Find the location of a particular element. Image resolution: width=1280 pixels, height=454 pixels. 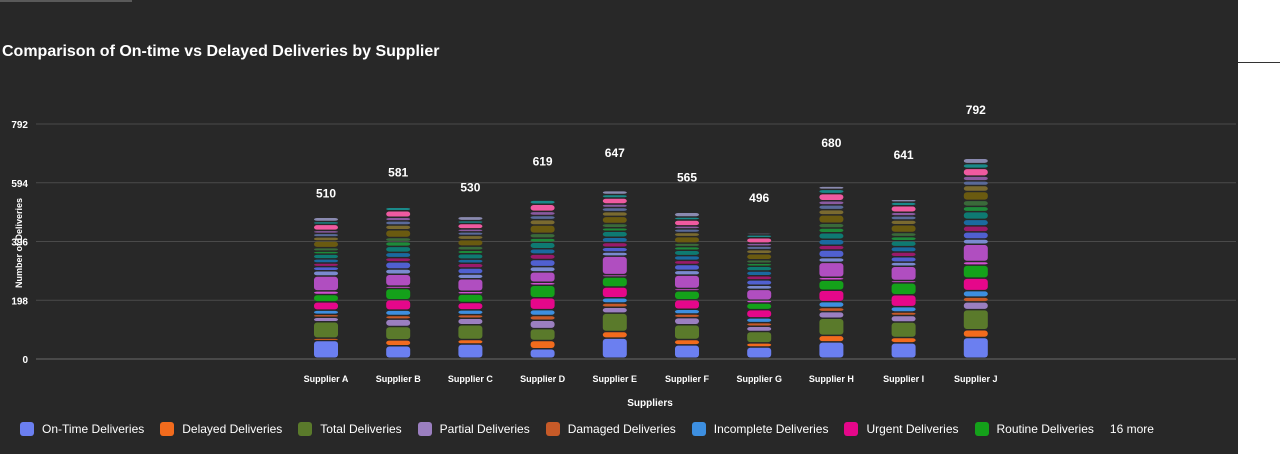

x-tick-label: Supplier G is located at coordinates (759, 379).